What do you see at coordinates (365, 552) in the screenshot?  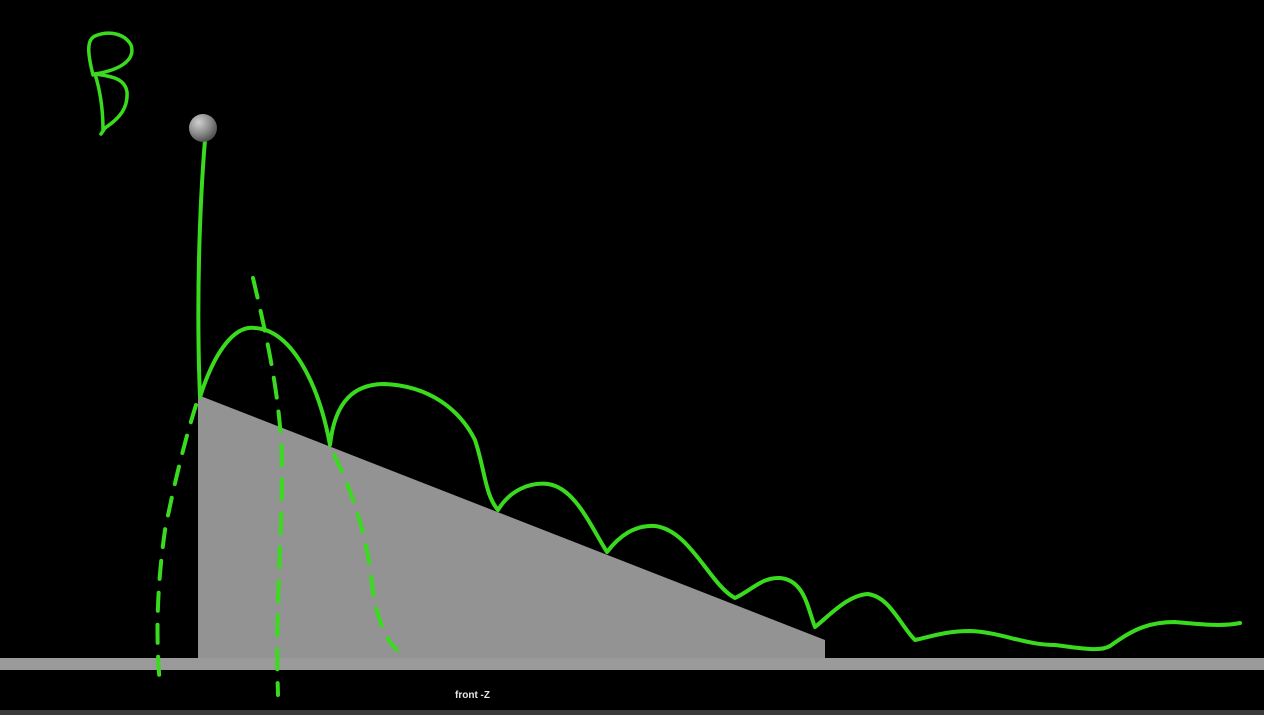 I see `dashed-trajectory-right` at bounding box center [365, 552].